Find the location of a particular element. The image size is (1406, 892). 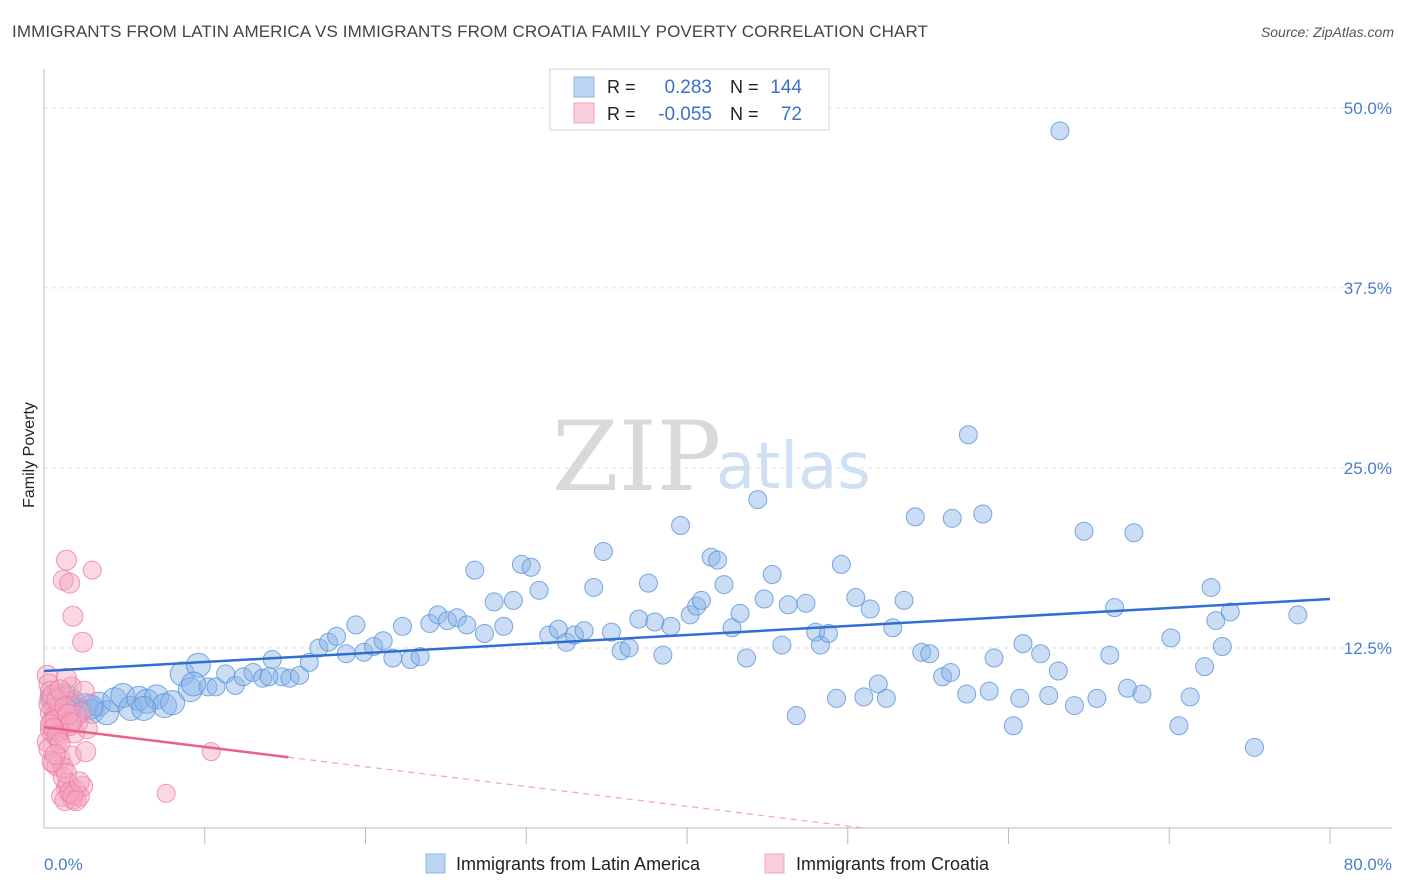

x-axis-ticks is located at coordinates (767, 836).